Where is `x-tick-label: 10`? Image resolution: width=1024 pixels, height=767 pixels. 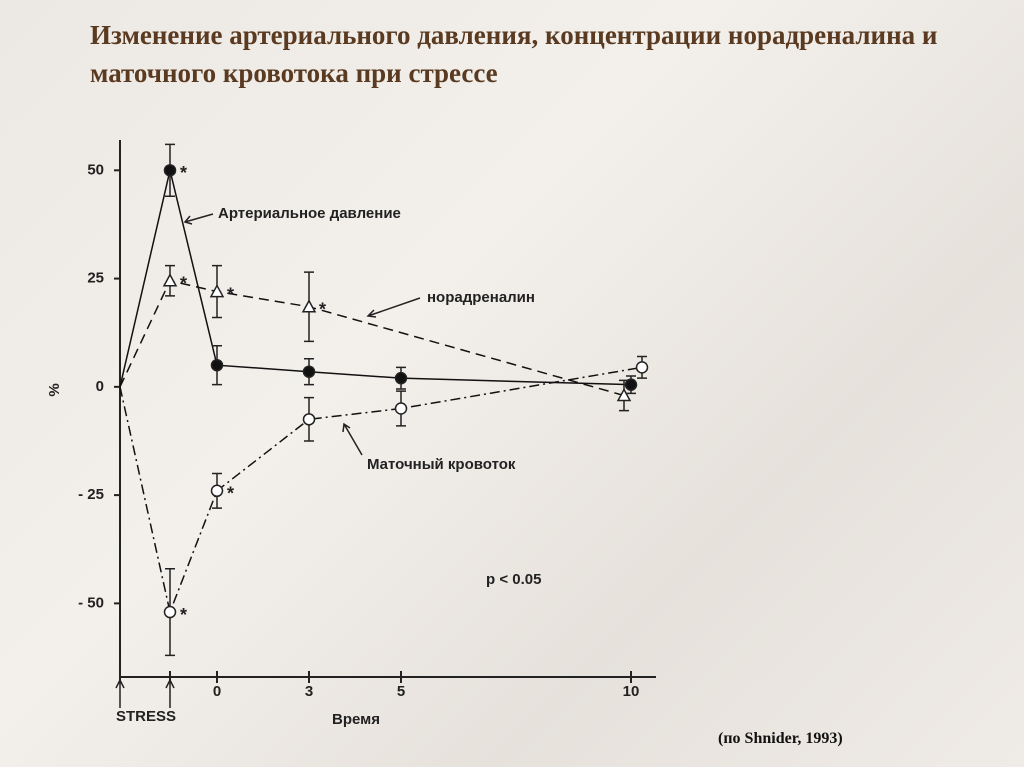 x-tick-label: 10 is located at coordinates (631, 691).